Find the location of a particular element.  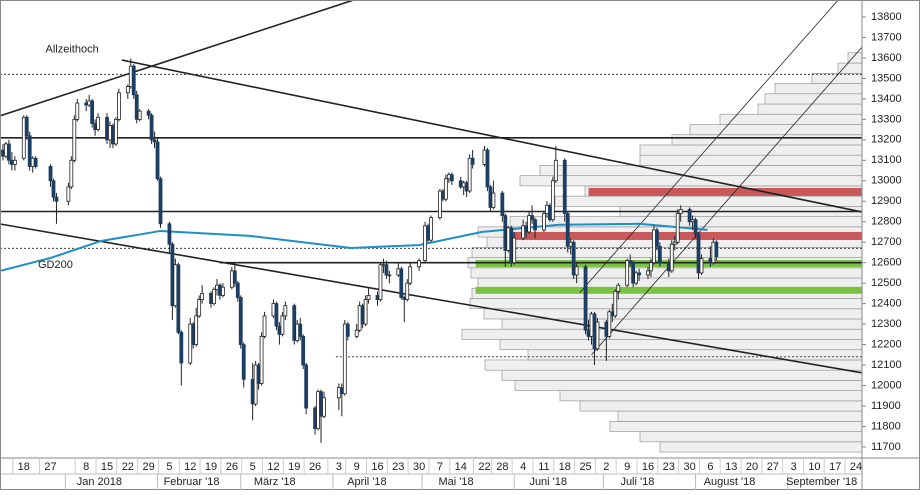

x-tick-label: 27 is located at coordinates (773, 467).